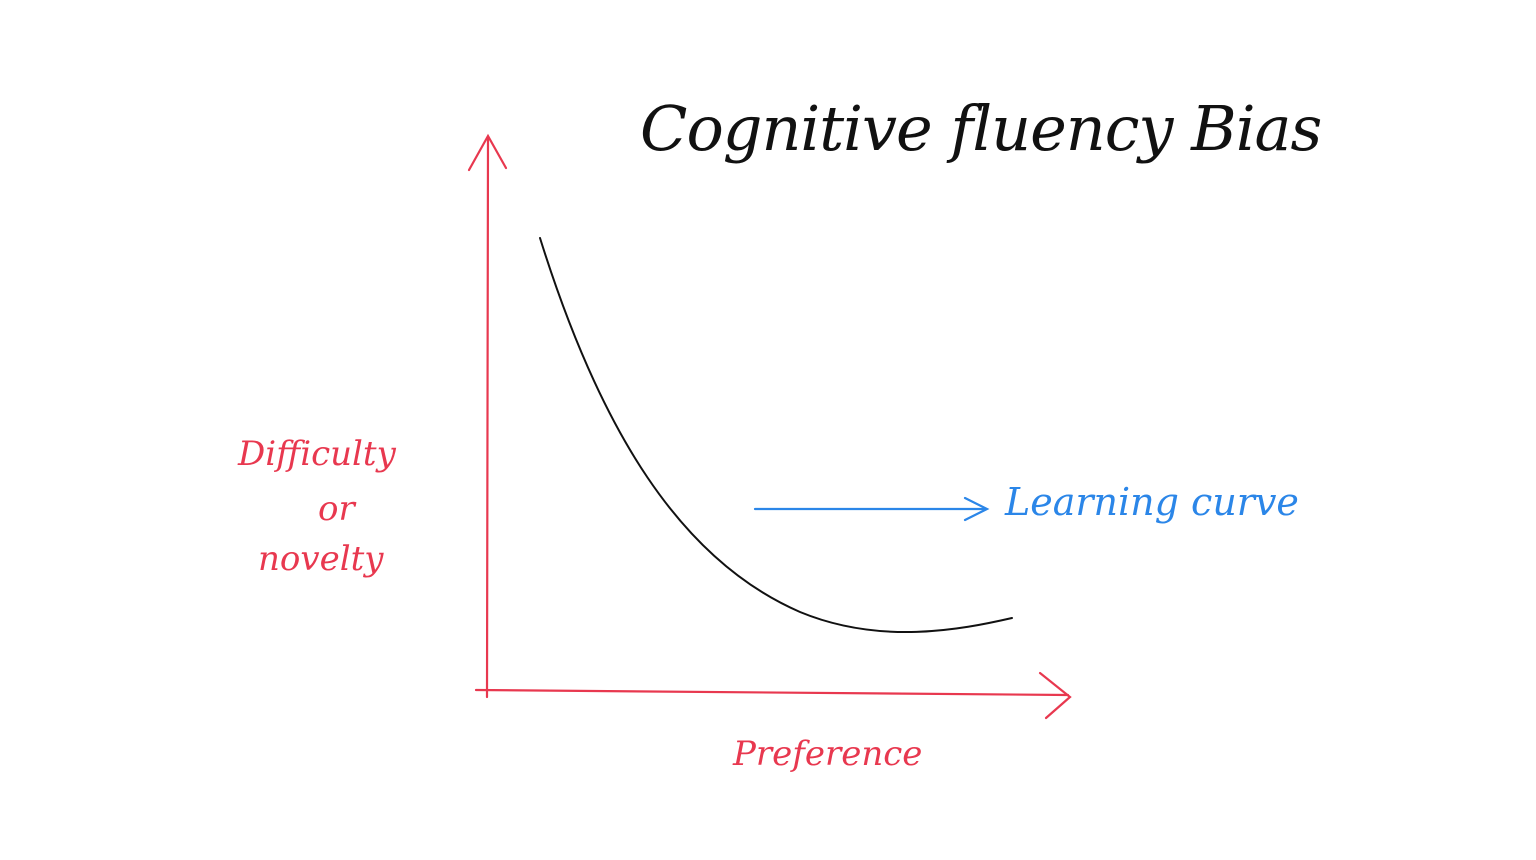 This screenshot has width=1536, height=860. What do you see at coordinates (1055, 695) in the screenshot?
I see `x-axis-arrowhead` at bounding box center [1055, 695].